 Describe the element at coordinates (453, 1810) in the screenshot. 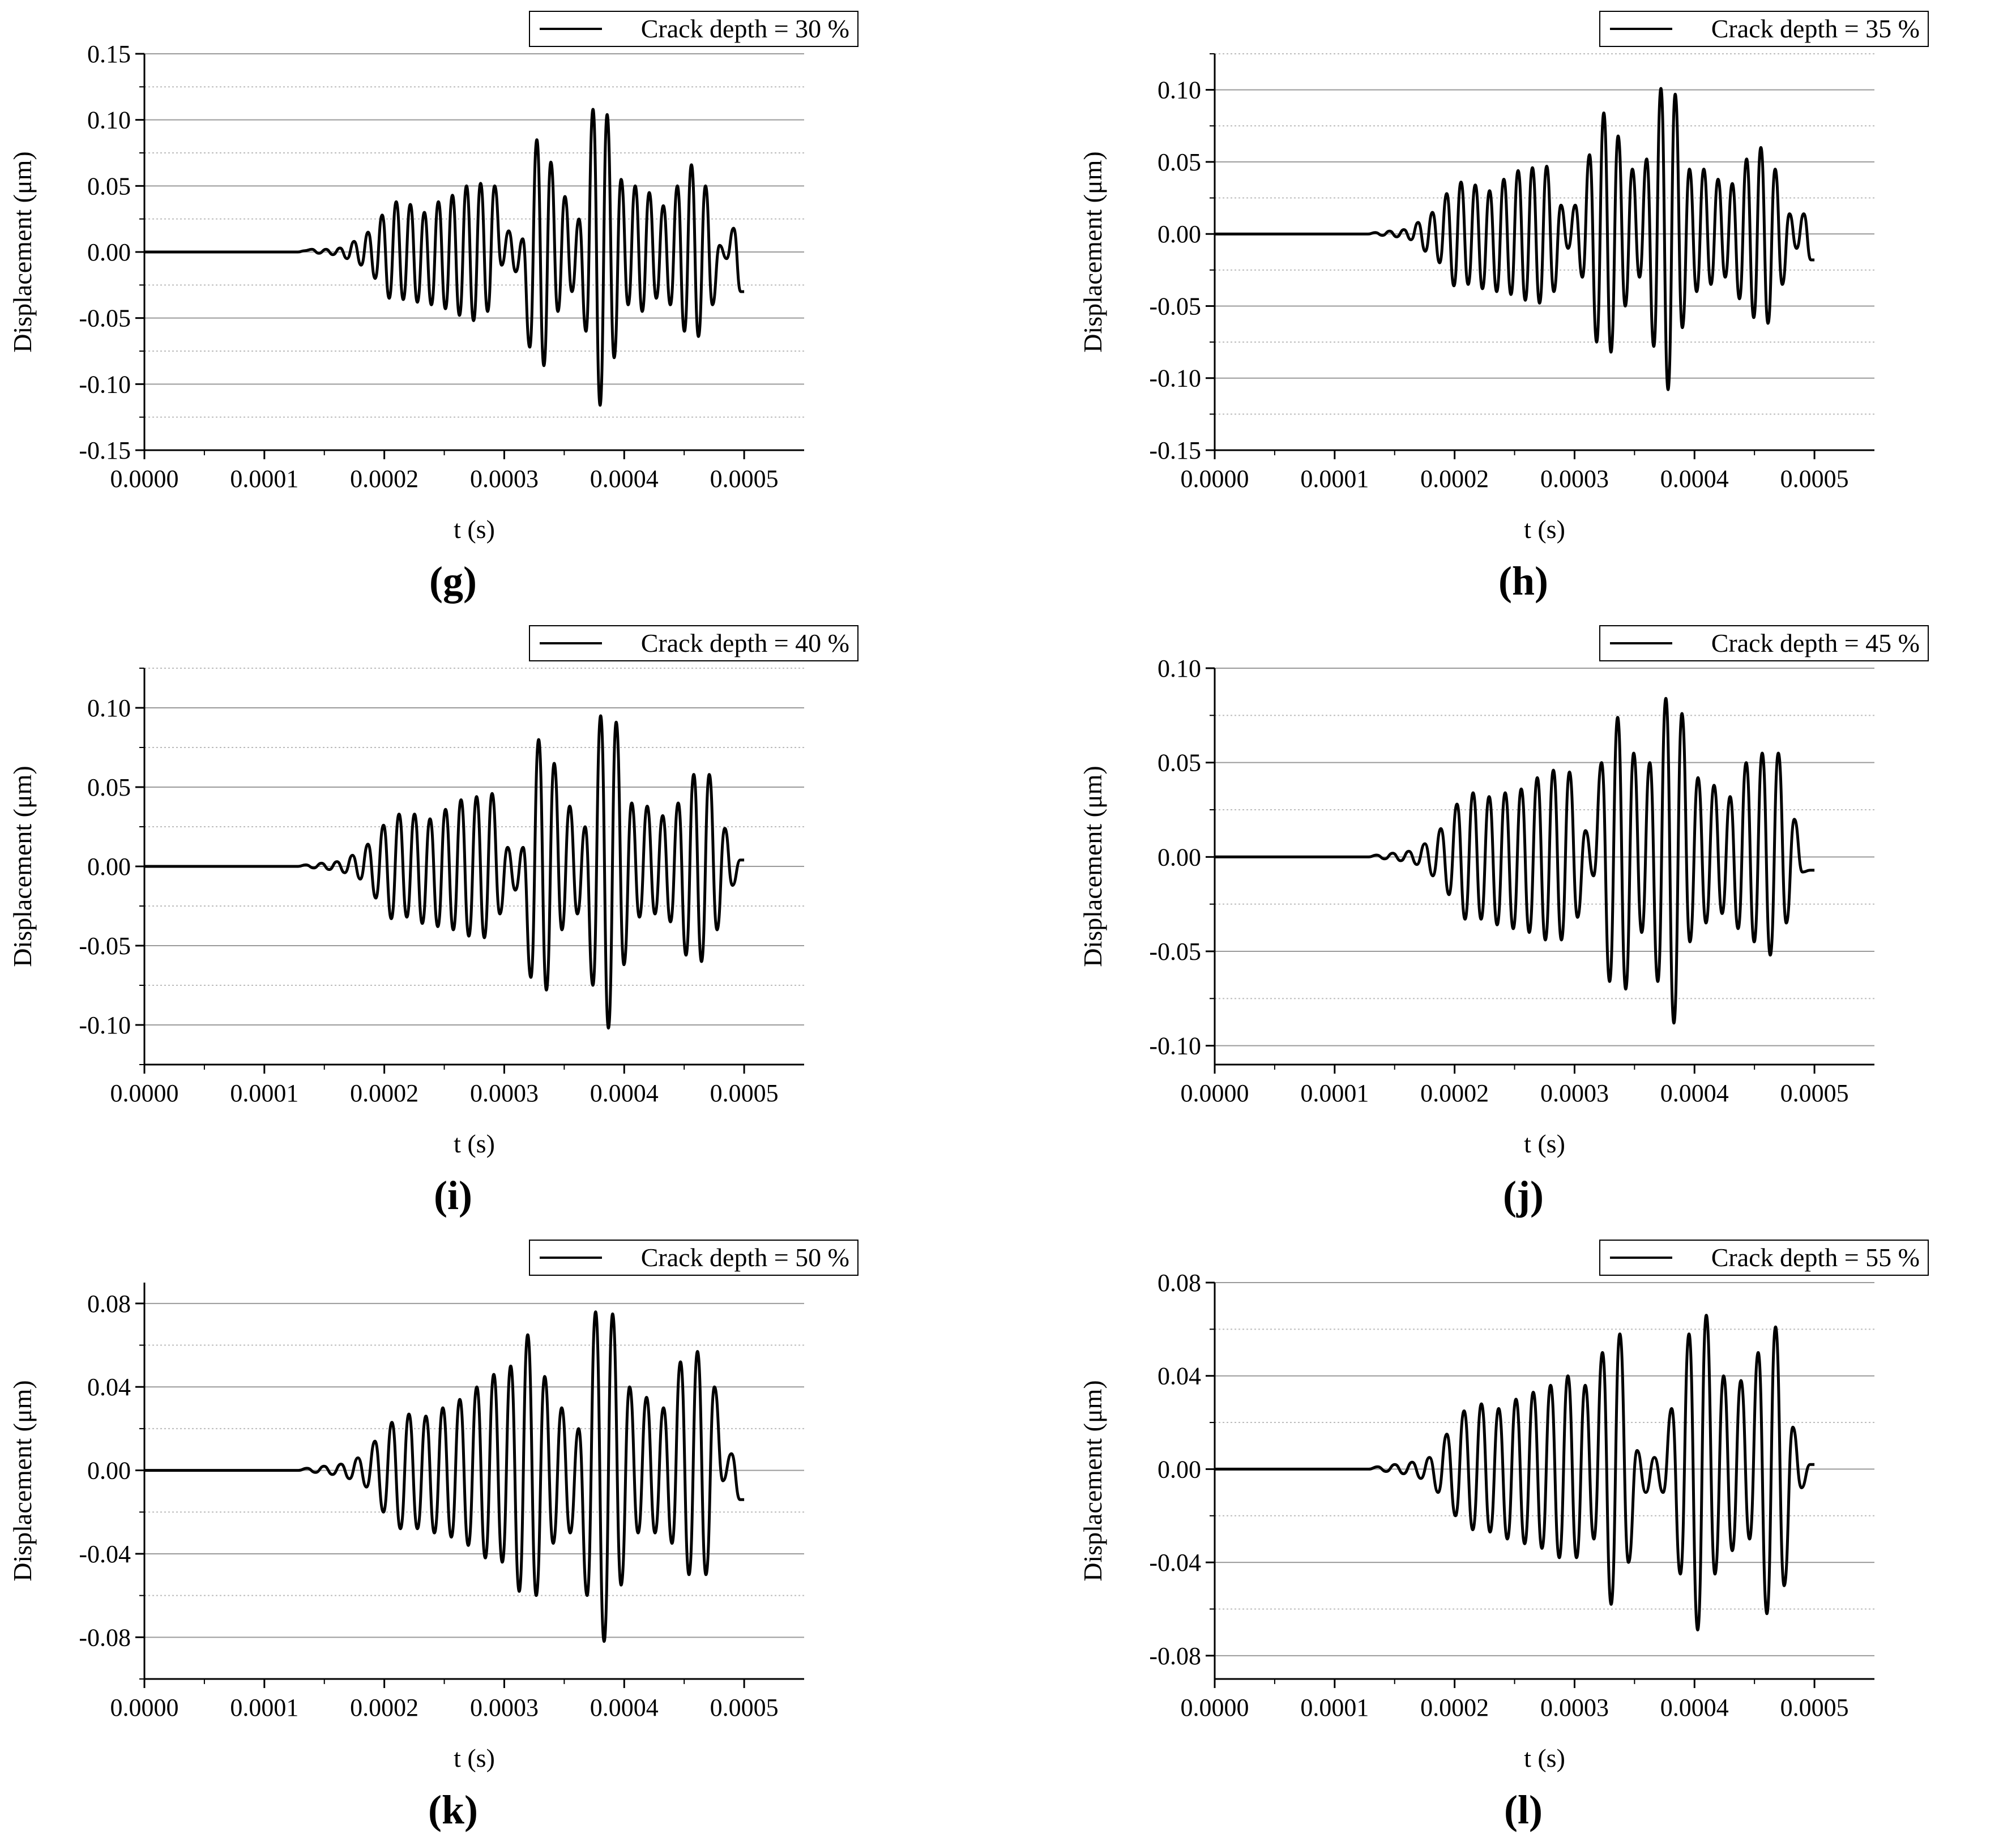

I see `panel-label: (k)` at that location.